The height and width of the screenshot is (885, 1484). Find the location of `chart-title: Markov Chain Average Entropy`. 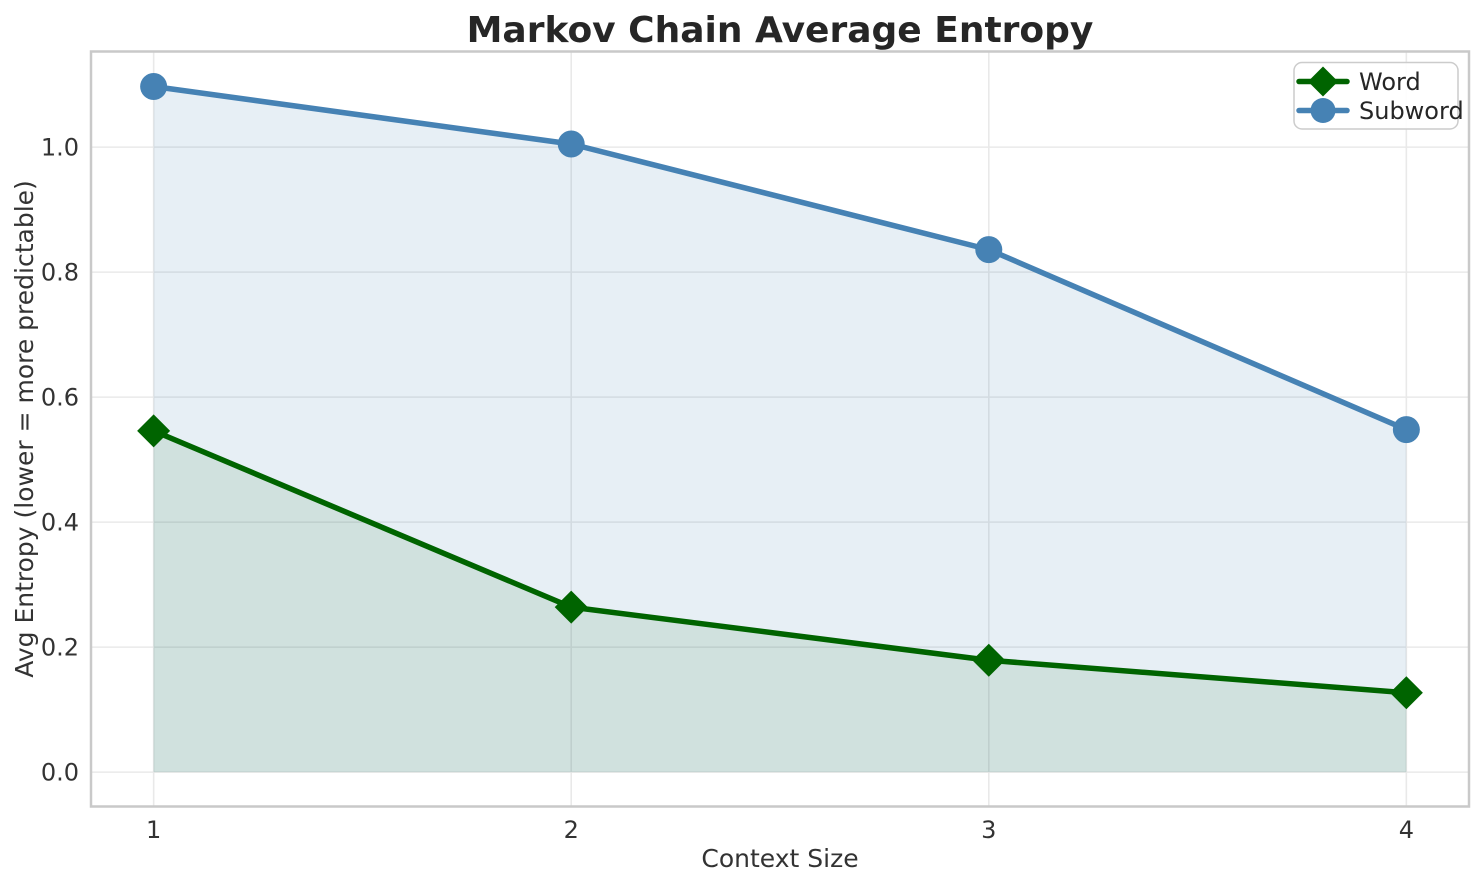

chart-title: Markov Chain Average Entropy is located at coordinates (780, 30).